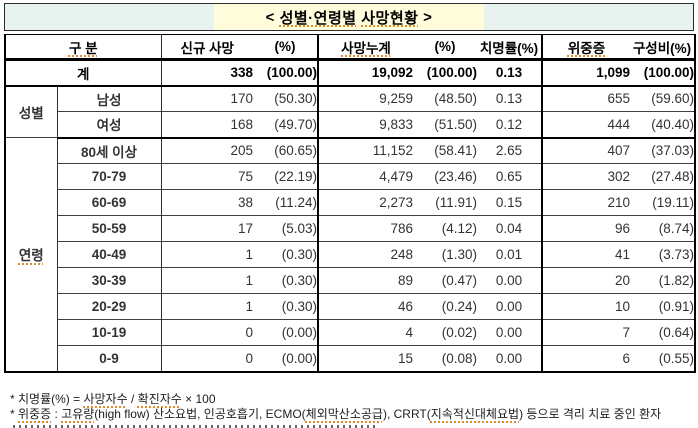  Describe the element at coordinates (285, 47) in the screenshot. I see `col-header-new-pct: (%)` at that location.